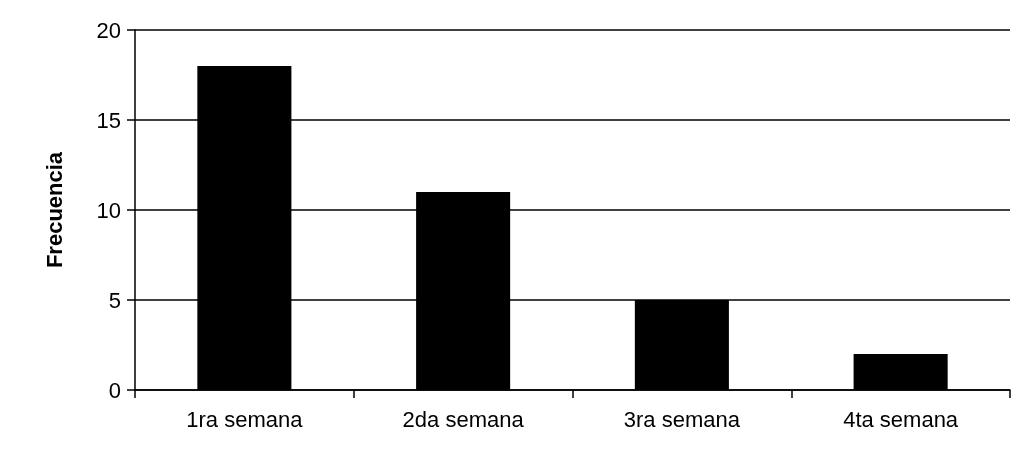 The image size is (1035, 462). I want to click on y-tick-label: 10, so click(108, 210).